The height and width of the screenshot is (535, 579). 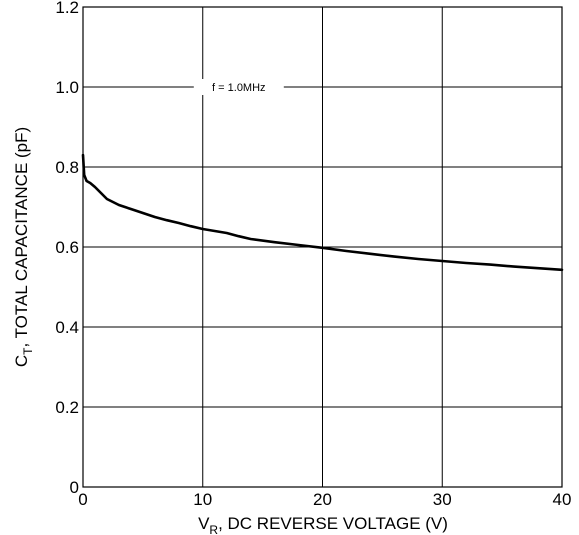 What do you see at coordinates (67, 167) in the screenshot?
I see `y-tick-label-4: 0.8` at bounding box center [67, 167].